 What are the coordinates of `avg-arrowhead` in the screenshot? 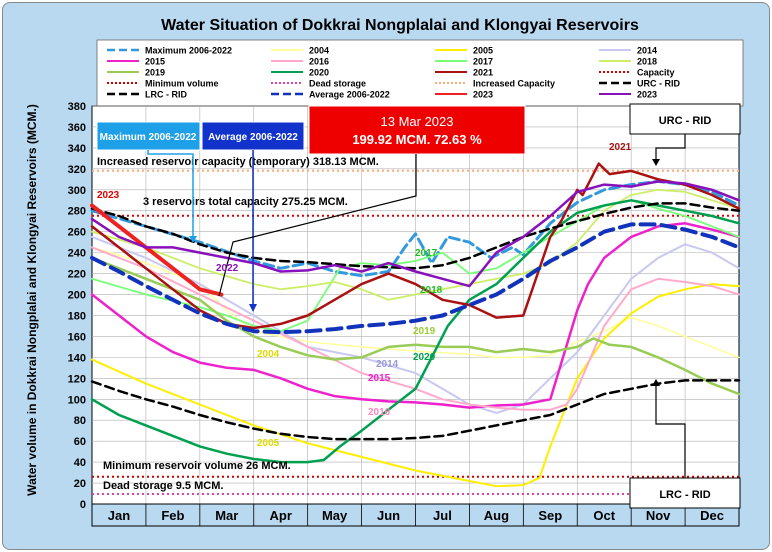 It's located at (253, 308).